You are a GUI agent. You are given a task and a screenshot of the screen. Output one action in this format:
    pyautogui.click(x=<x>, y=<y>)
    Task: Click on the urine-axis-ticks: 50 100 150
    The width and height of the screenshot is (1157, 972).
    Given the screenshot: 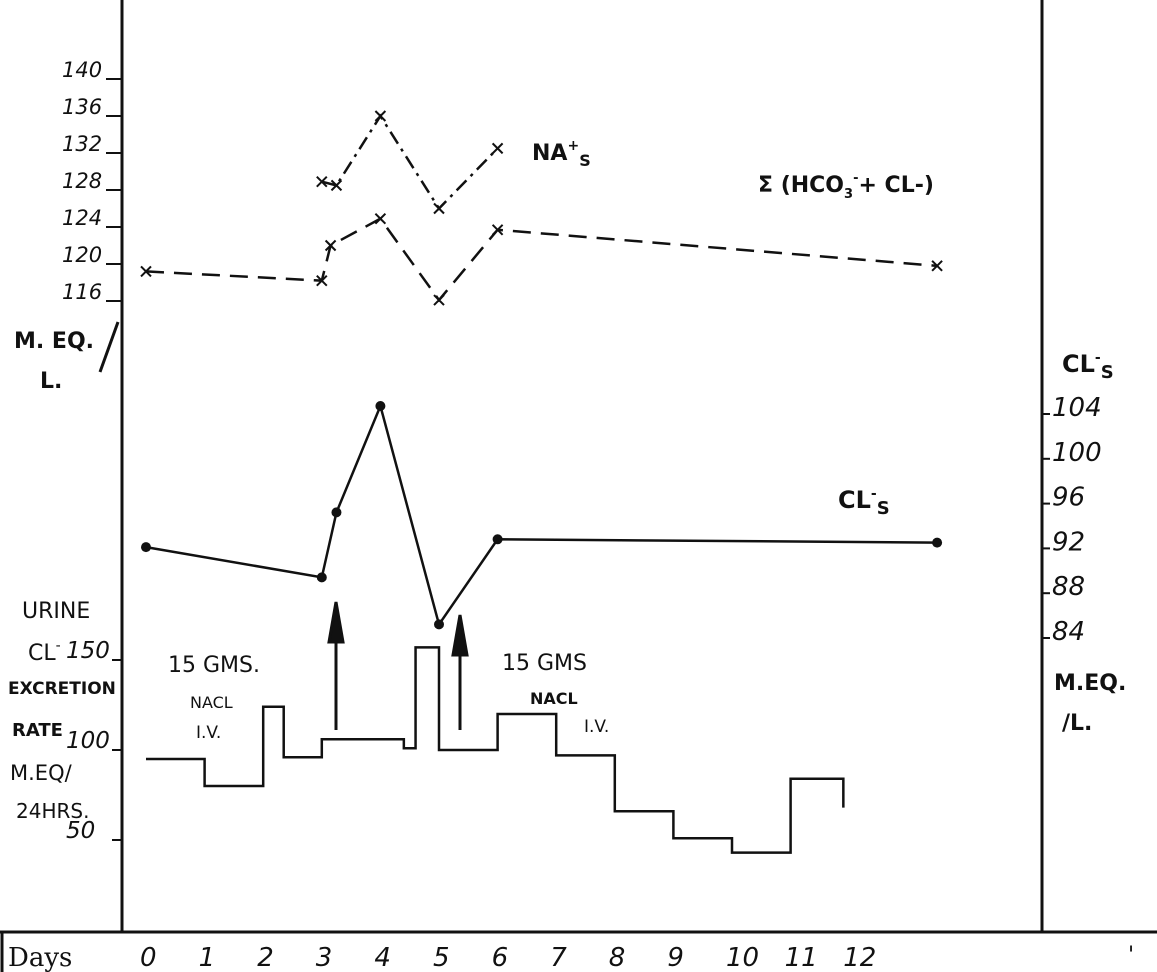 What is the action you would take?
    pyautogui.click(x=94, y=741)
    